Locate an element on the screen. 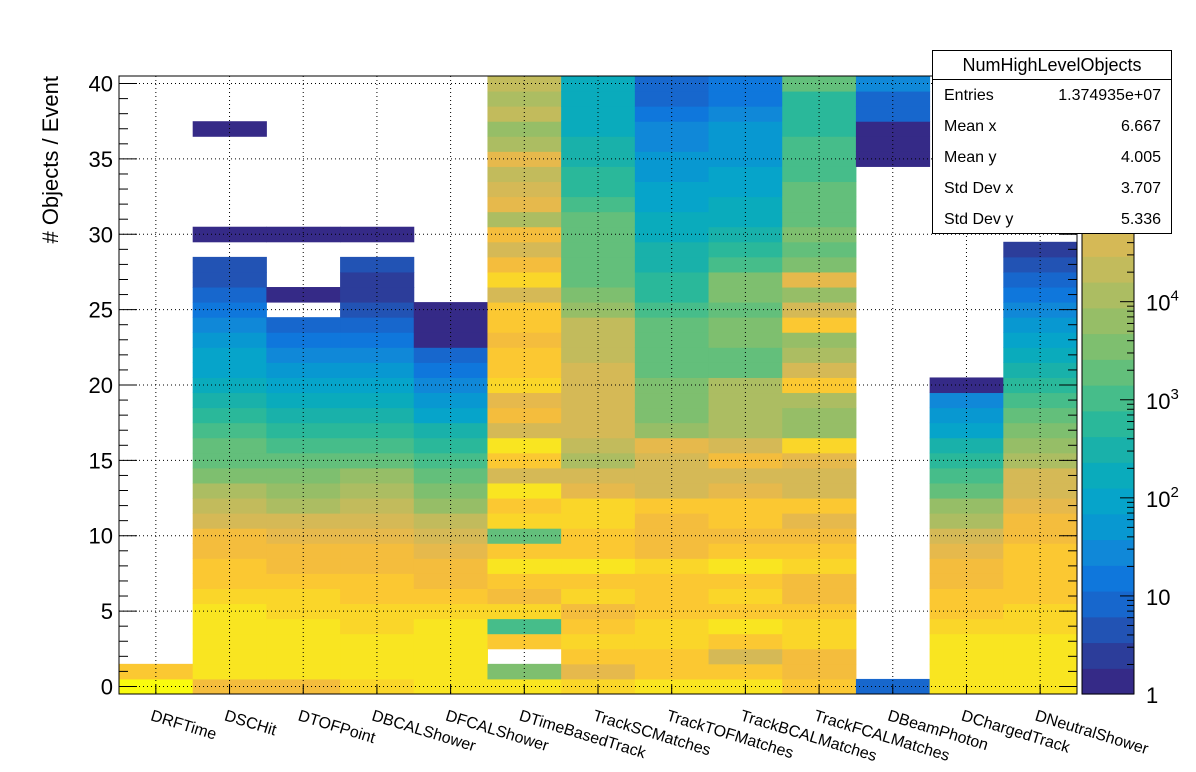 The width and height of the screenshot is (1196, 772). y-tick-label: 15 is located at coordinates (101, 460).